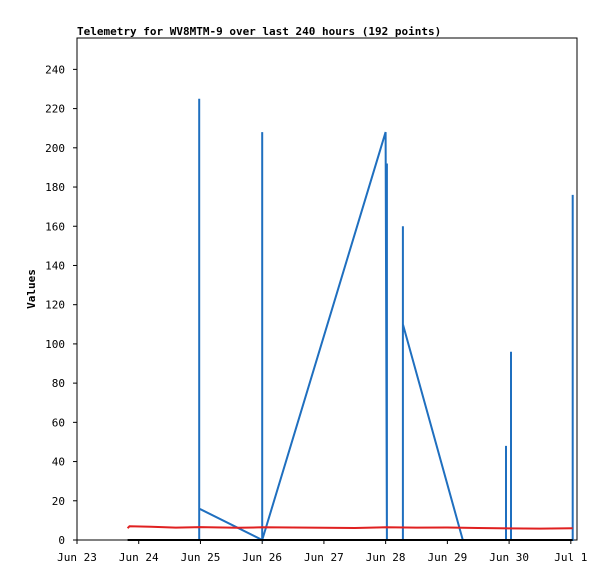  What do you see at coordinates (55, 69) in the screenshot?
I see `y-tick-label: 240` at bounding box center [55, 69].